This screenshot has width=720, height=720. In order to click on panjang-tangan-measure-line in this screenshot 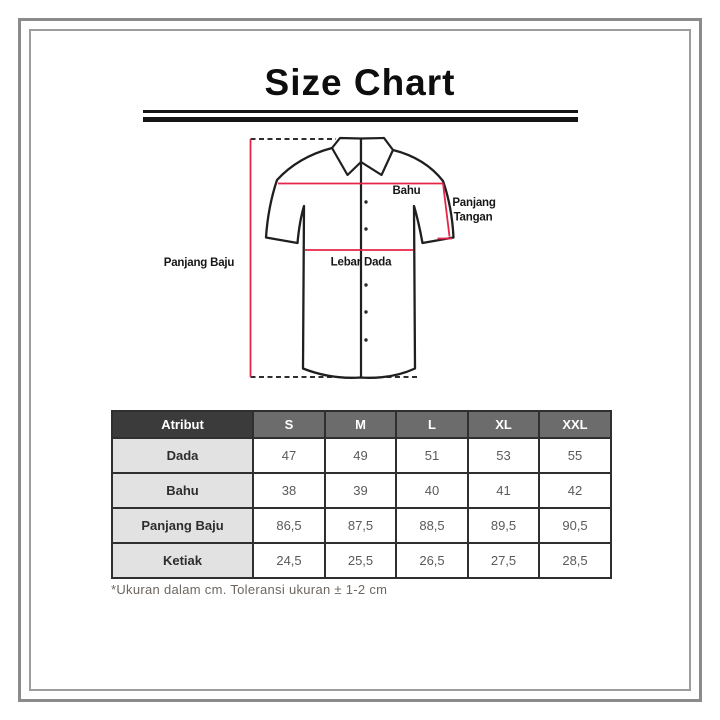, I will do `click(446, 210)`.